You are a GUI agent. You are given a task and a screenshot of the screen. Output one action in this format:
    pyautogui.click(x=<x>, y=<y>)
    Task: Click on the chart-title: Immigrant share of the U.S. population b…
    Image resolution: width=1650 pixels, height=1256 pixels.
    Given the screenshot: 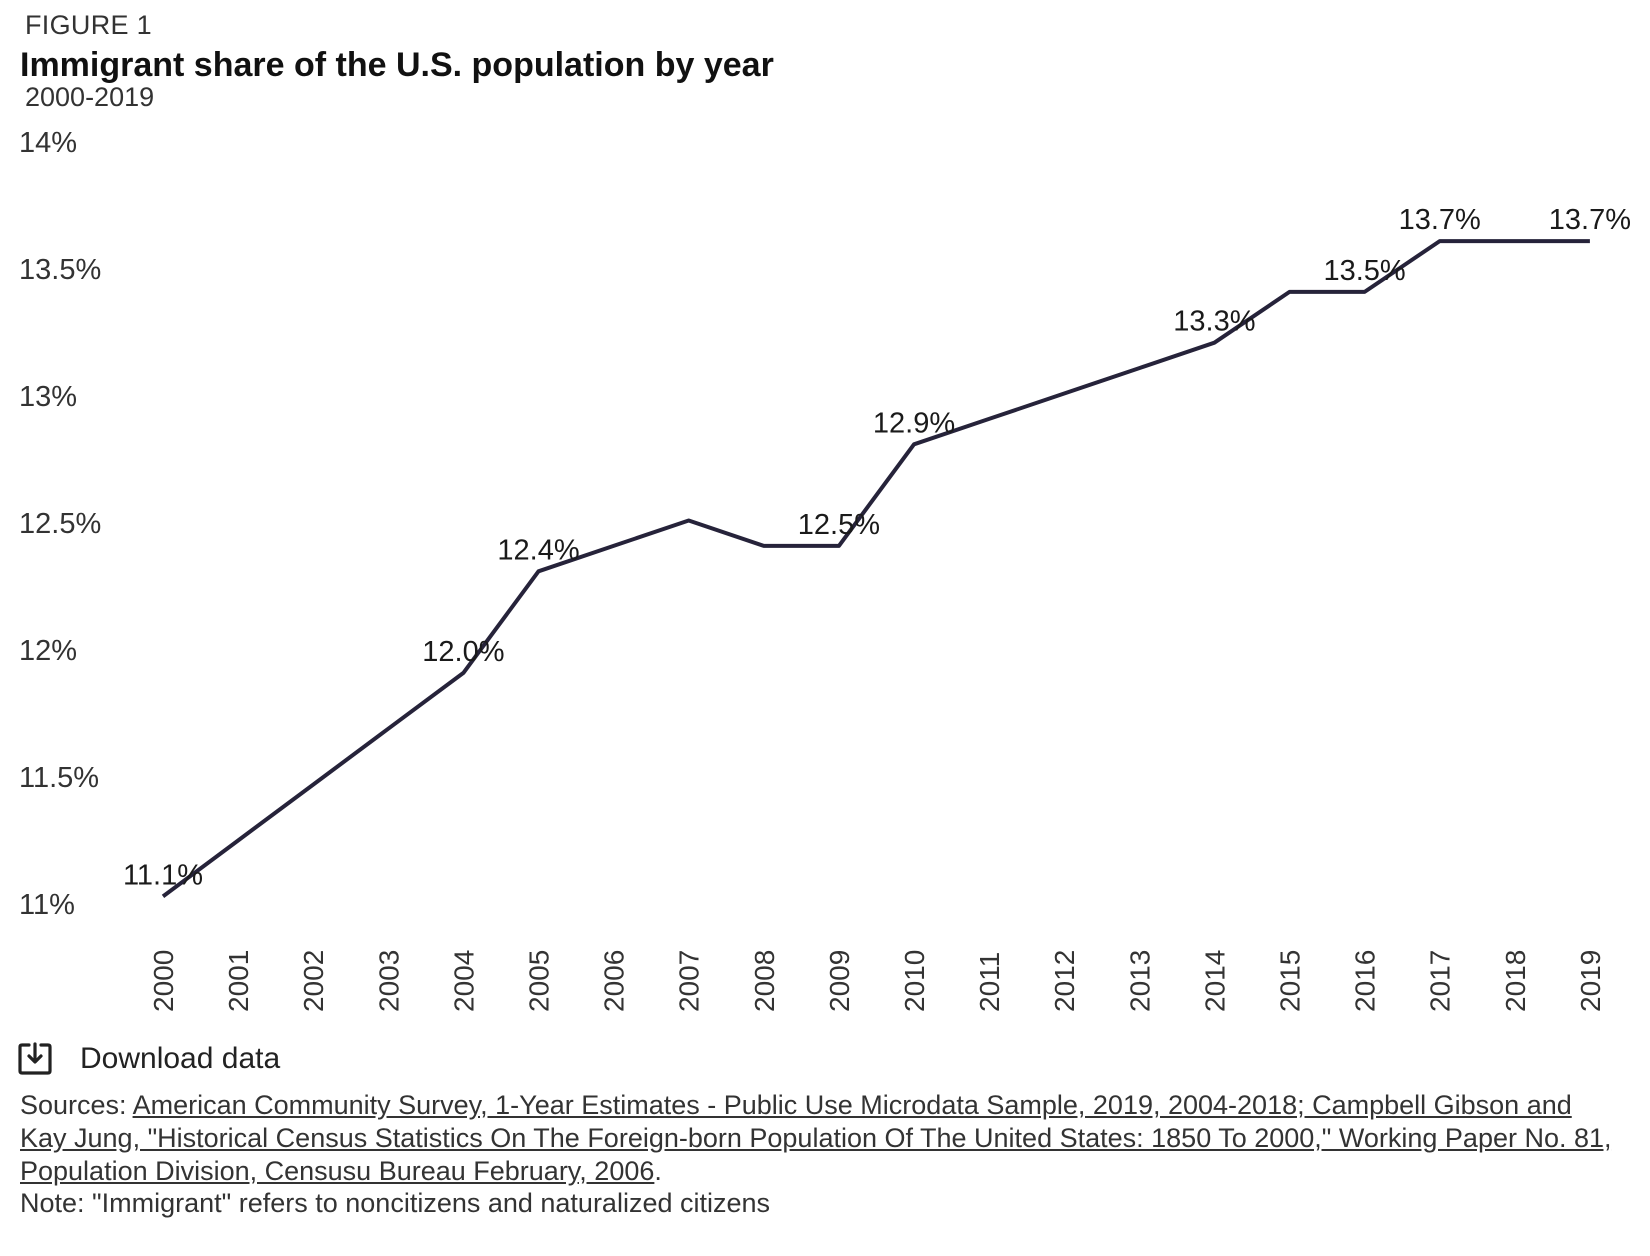 What is the action you would take?
    pyautogui.click(x=397, y=65)
    